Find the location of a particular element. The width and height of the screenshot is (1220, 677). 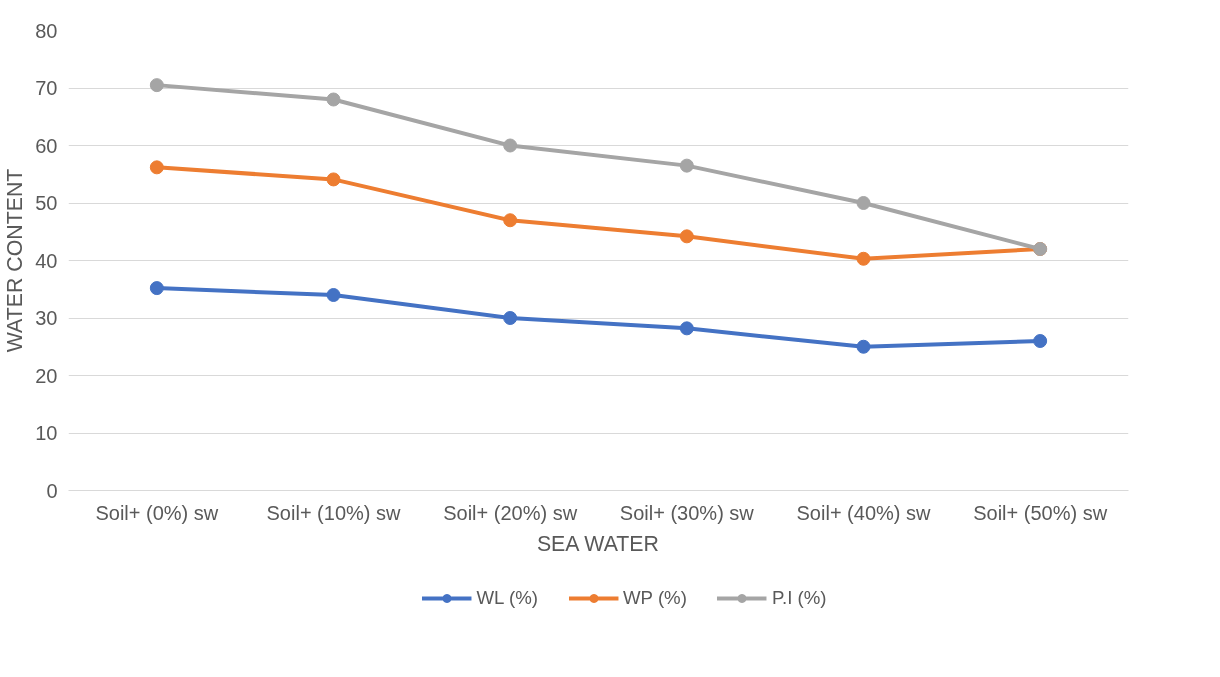

y-tick-label: 50 is located at coordinates (46, 203).